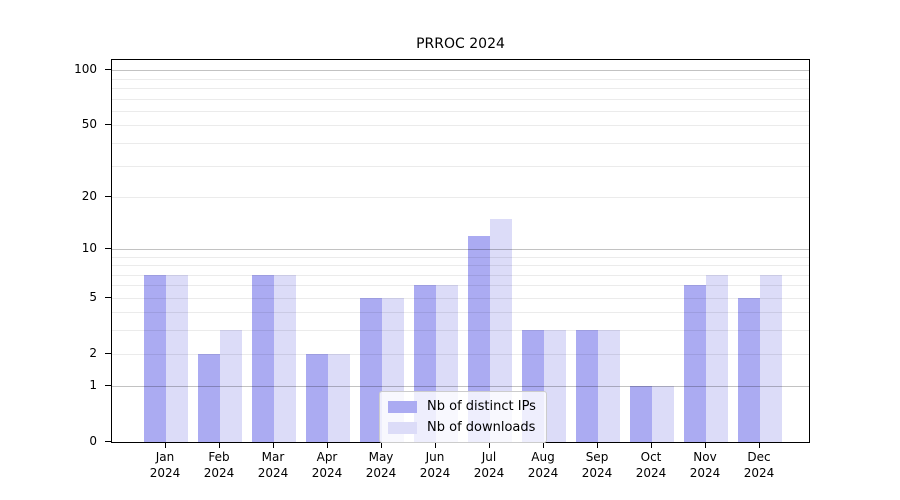  What do you see at coordinates (219, 465) in the screenshot?
I see `x-tick-label: Feb 2024` at bounding box center [219, 465].